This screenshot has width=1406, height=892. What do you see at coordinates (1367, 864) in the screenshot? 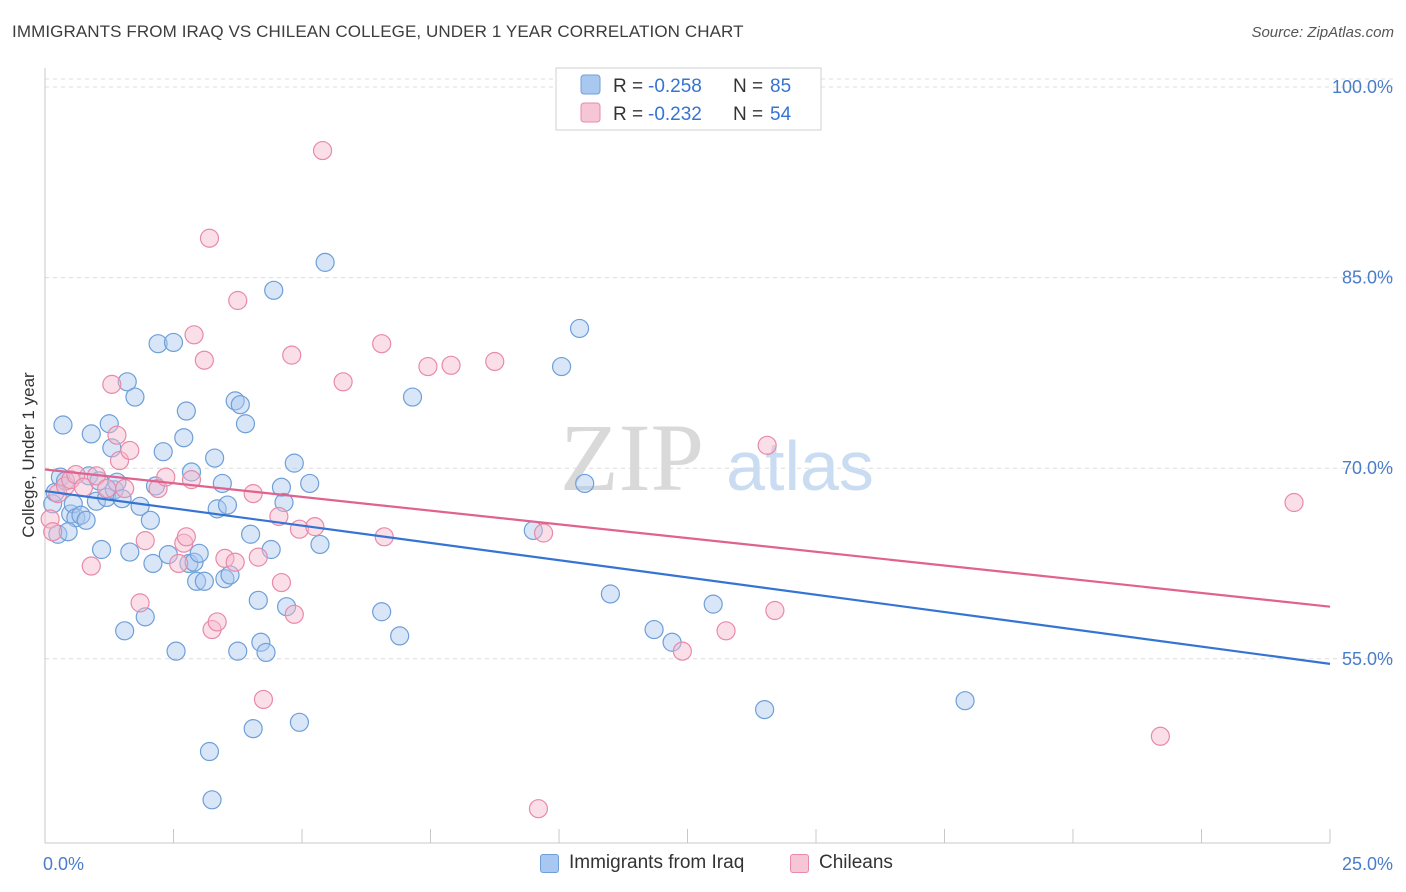
I see `x-tick-label-1: 25.0%` at bounding box center [1367, 864].